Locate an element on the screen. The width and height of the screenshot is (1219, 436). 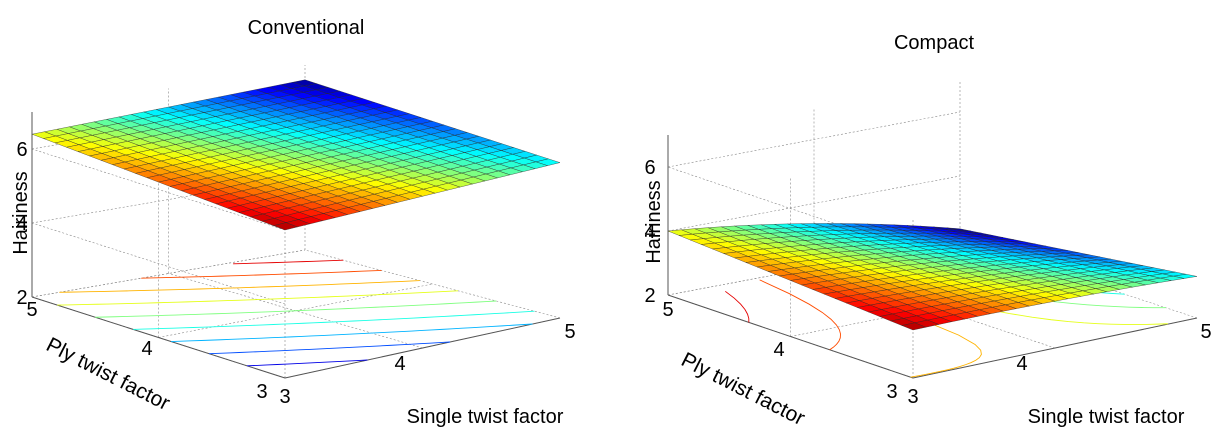
chart-title: Compact is located at coordinates (934, 43).